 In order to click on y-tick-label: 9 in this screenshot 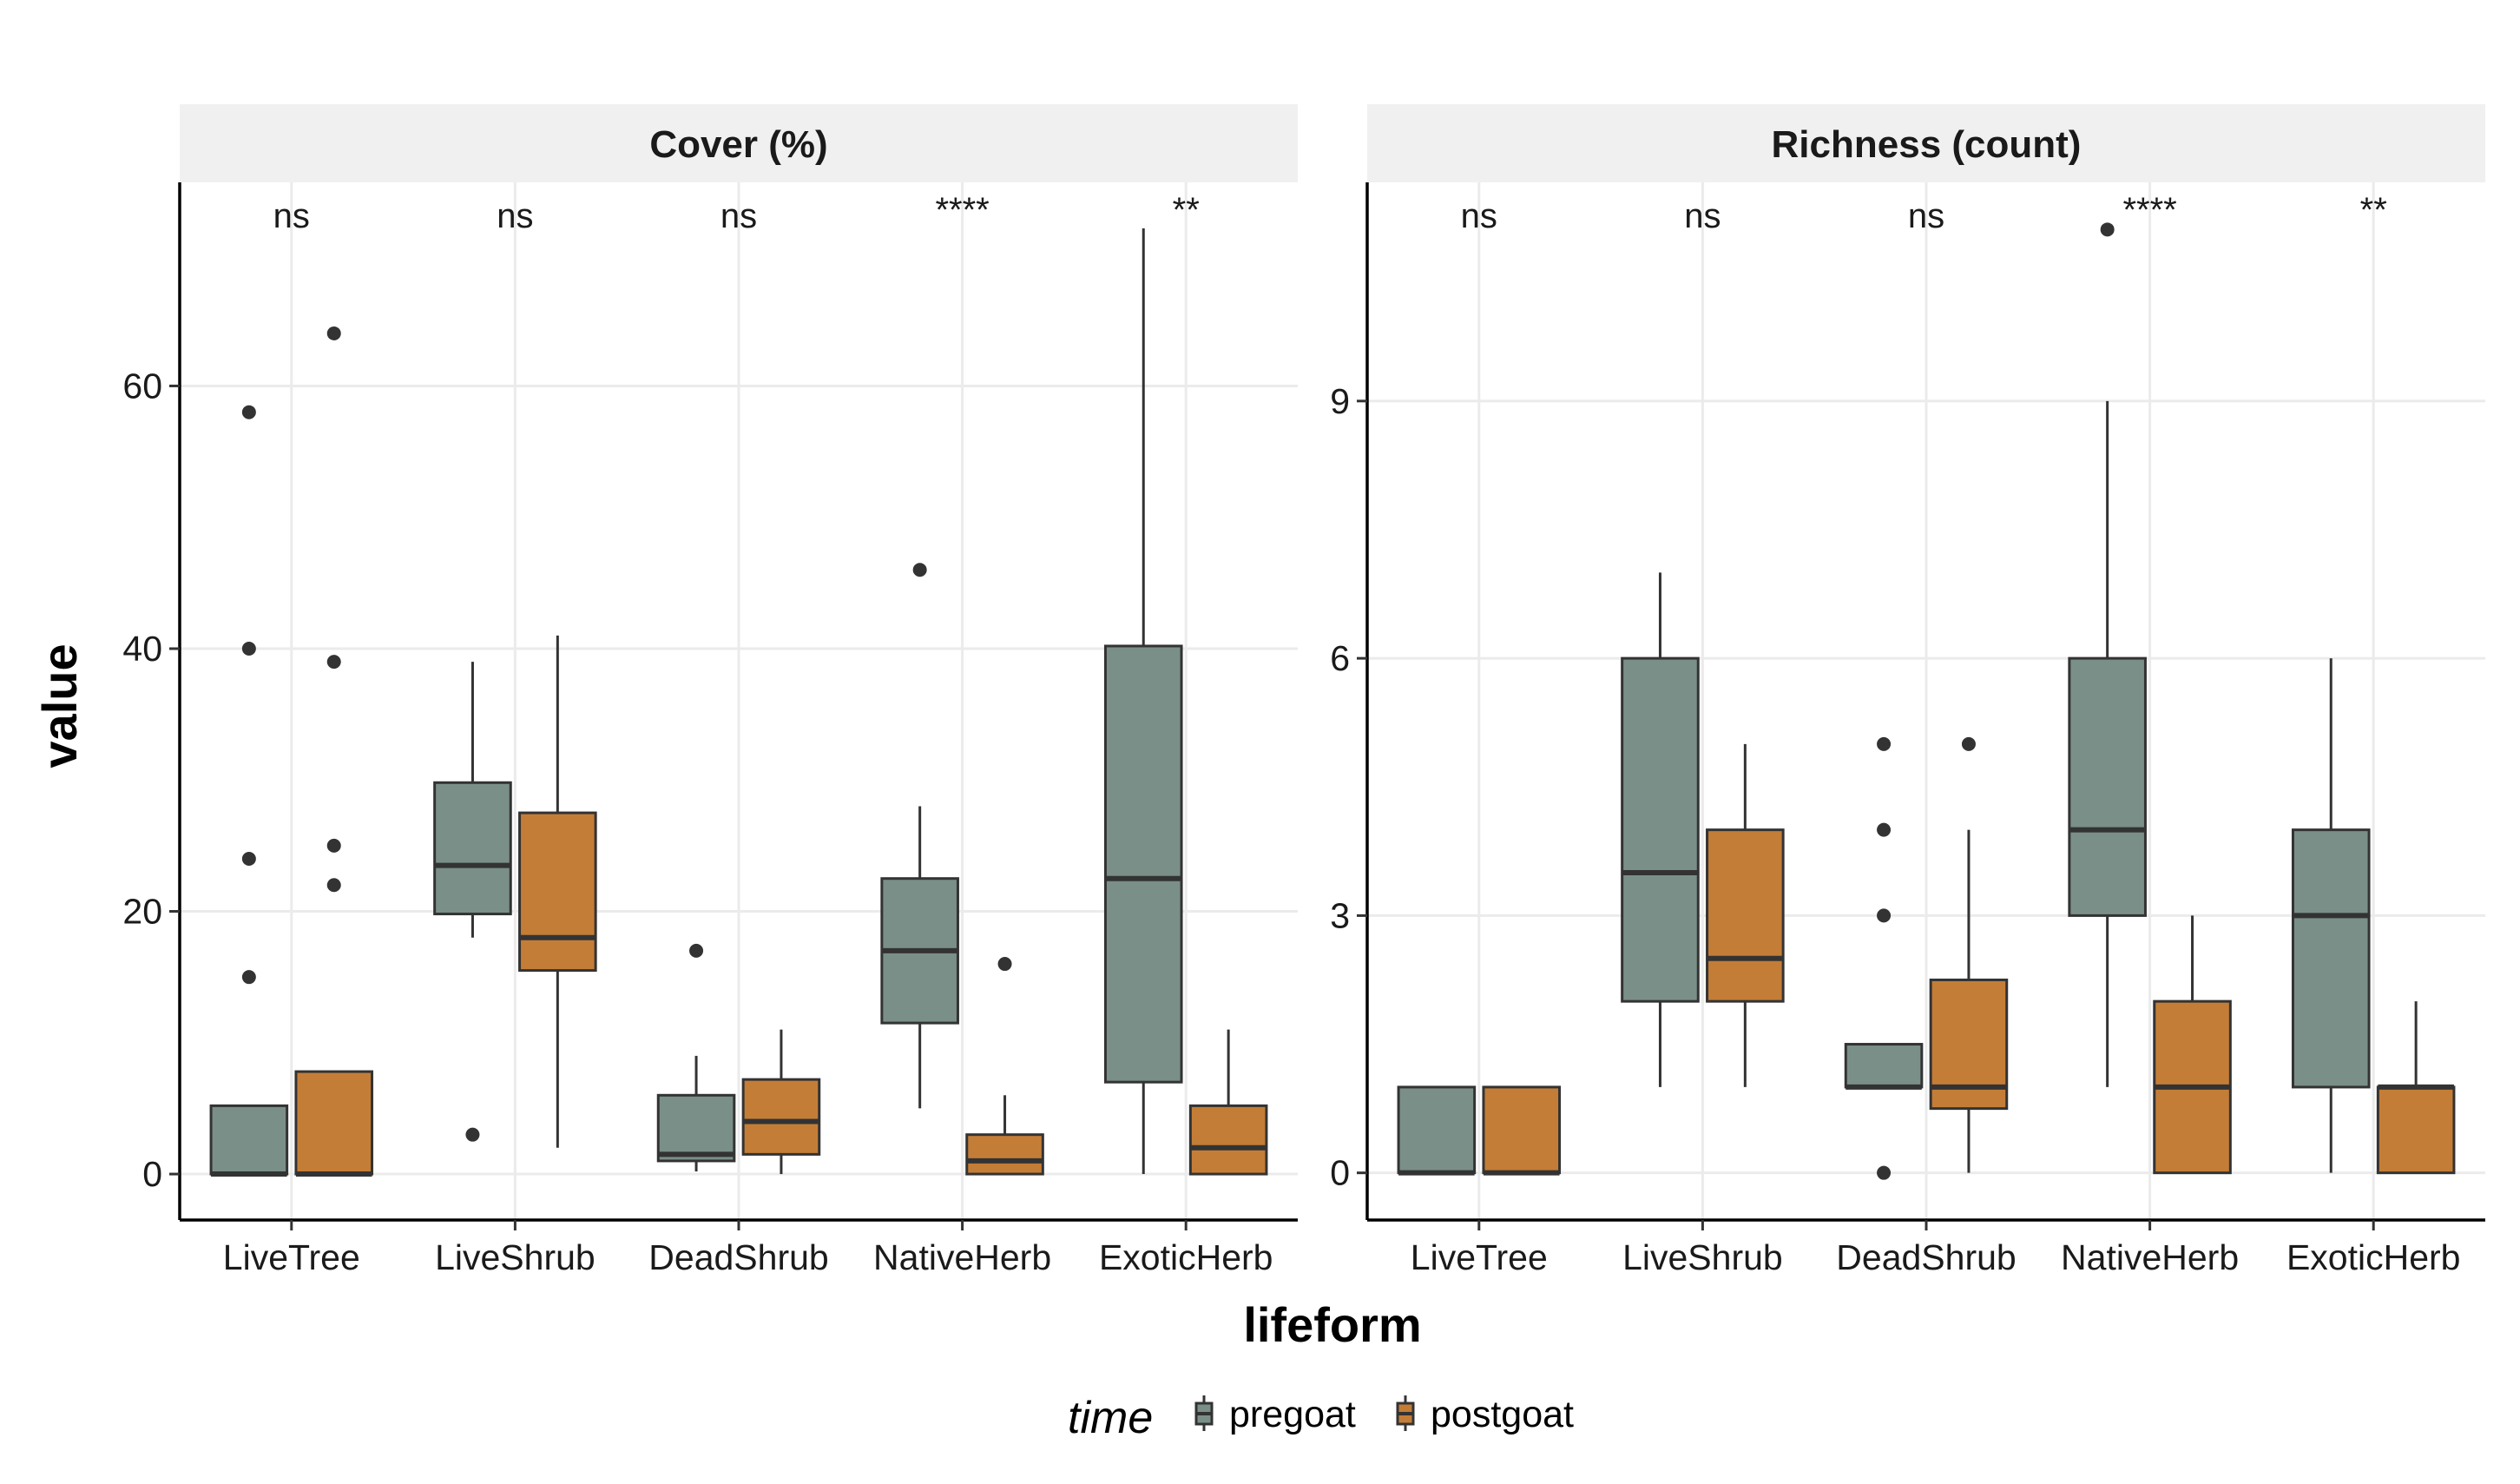, I will do `click(1340, 401)`.